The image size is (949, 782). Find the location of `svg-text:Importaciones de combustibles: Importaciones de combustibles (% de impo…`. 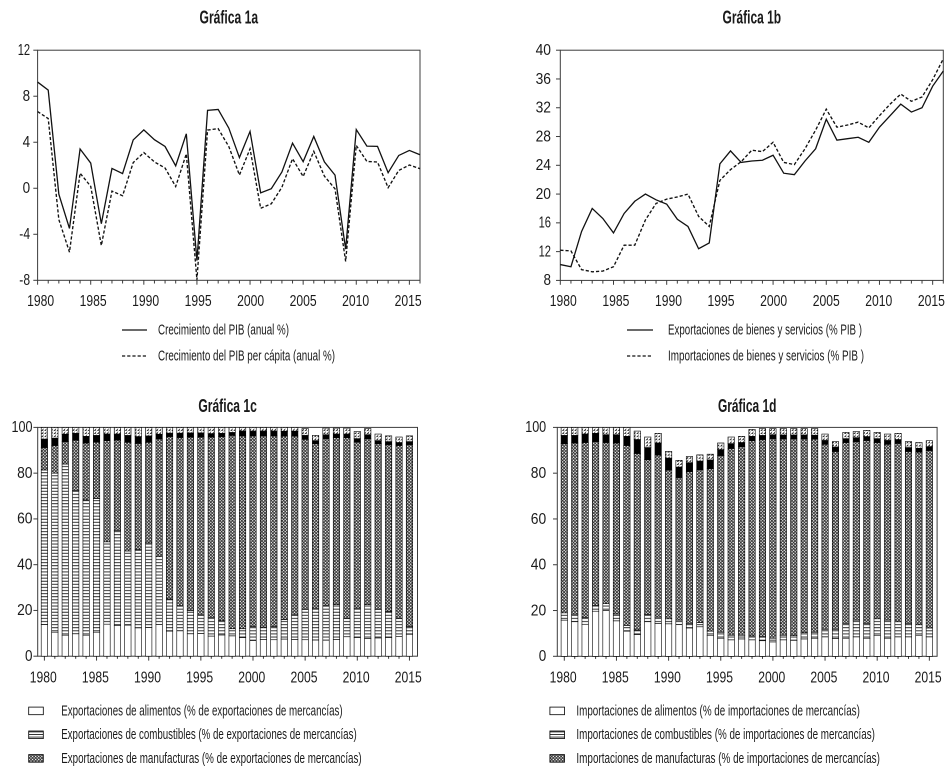

svg-text:Importaciones de combustibles: Importaciones de combustibles (% de impo… is located at coordinates (725, 734).